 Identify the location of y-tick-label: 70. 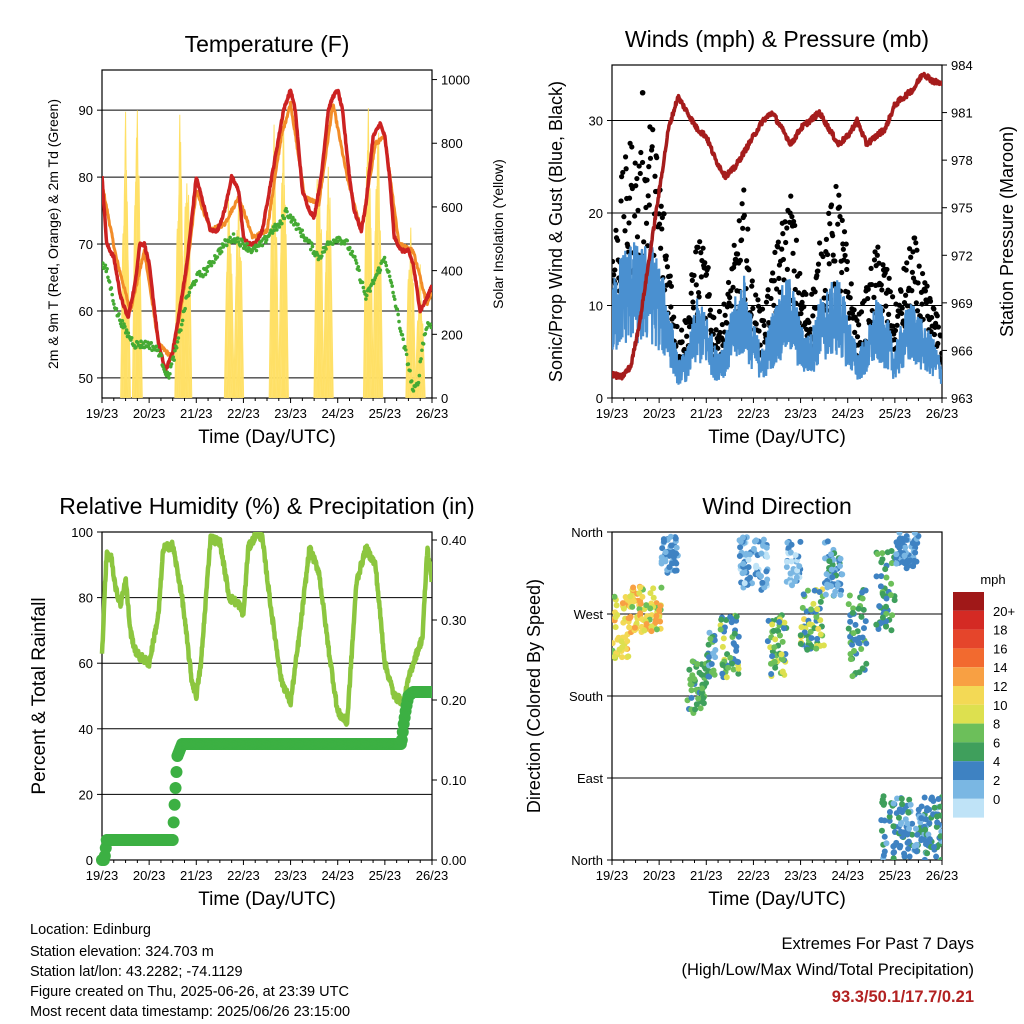
(86, 244).